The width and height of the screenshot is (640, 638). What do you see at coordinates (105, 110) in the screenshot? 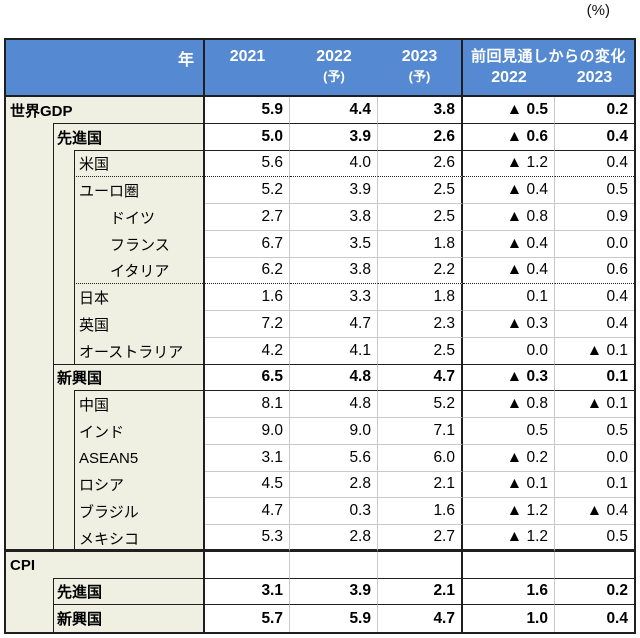
I see `row-label-cell: 世界GDP` at bounding box center [105, 110].